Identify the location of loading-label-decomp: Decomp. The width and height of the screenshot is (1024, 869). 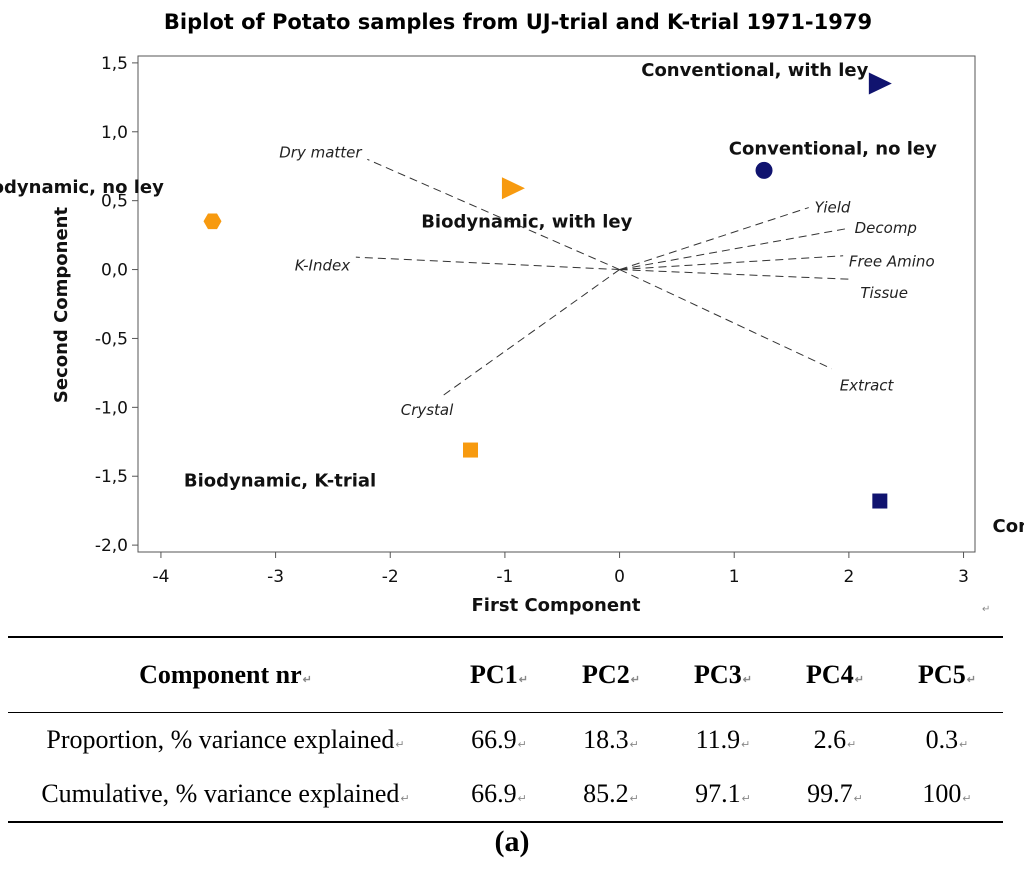
(886, 228).